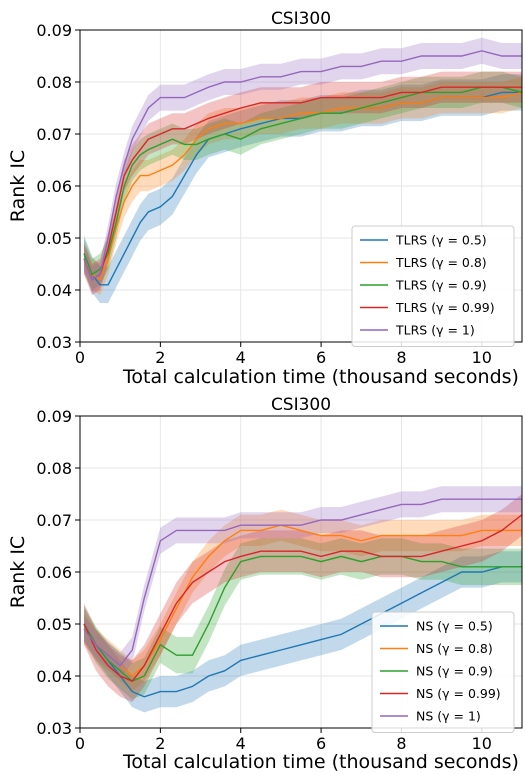 The height and width of the screenshot is (774, 525). I want to click on legend-entry: TLRS (γ = 0.99), so click(445, 307).